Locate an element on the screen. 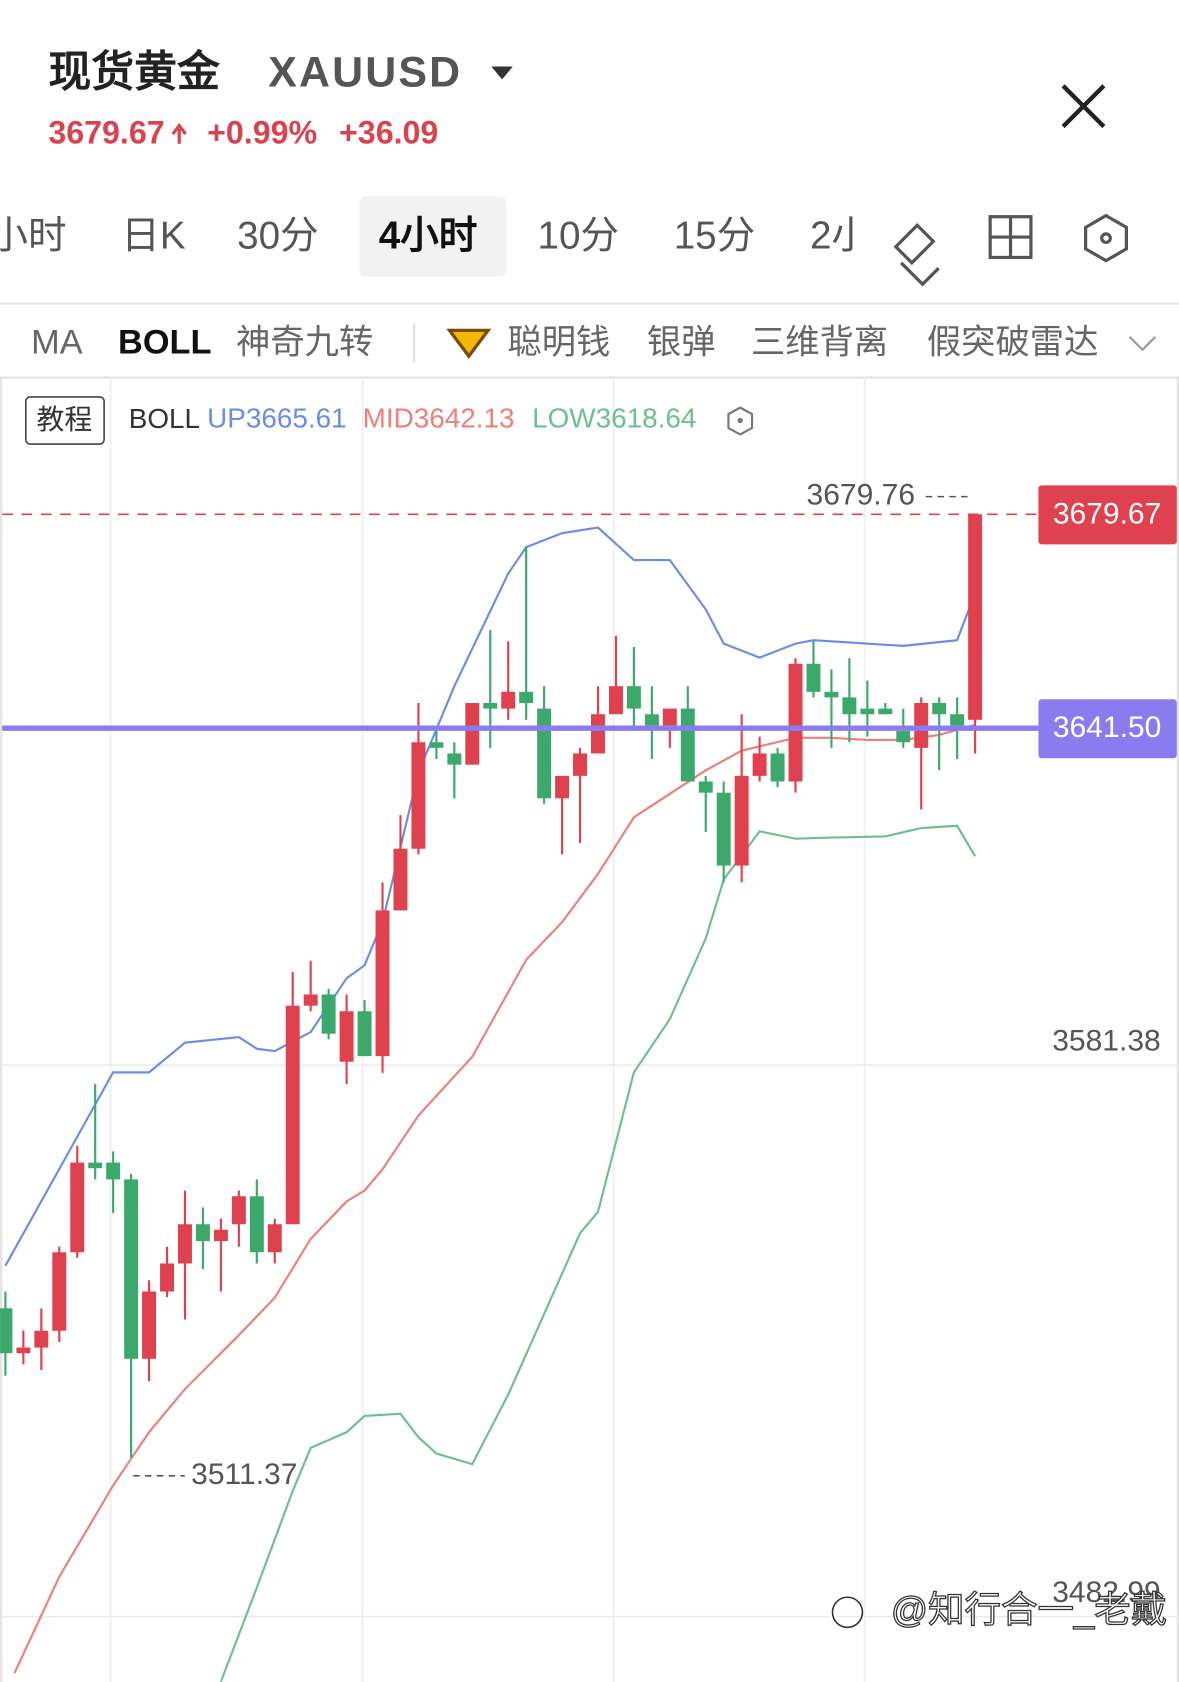 This screenshot has height=1682, width=1179. indicator-tab: MA is located at coordinates (57, 342).